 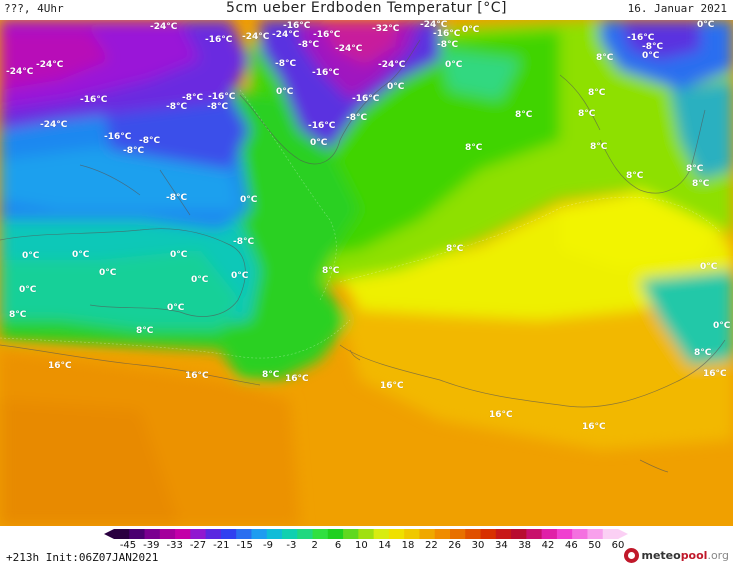 What do you see at coordinates (661, 555) in the screenshot?
I see `logo-part1: meteo` at bounding box center [661, 555].